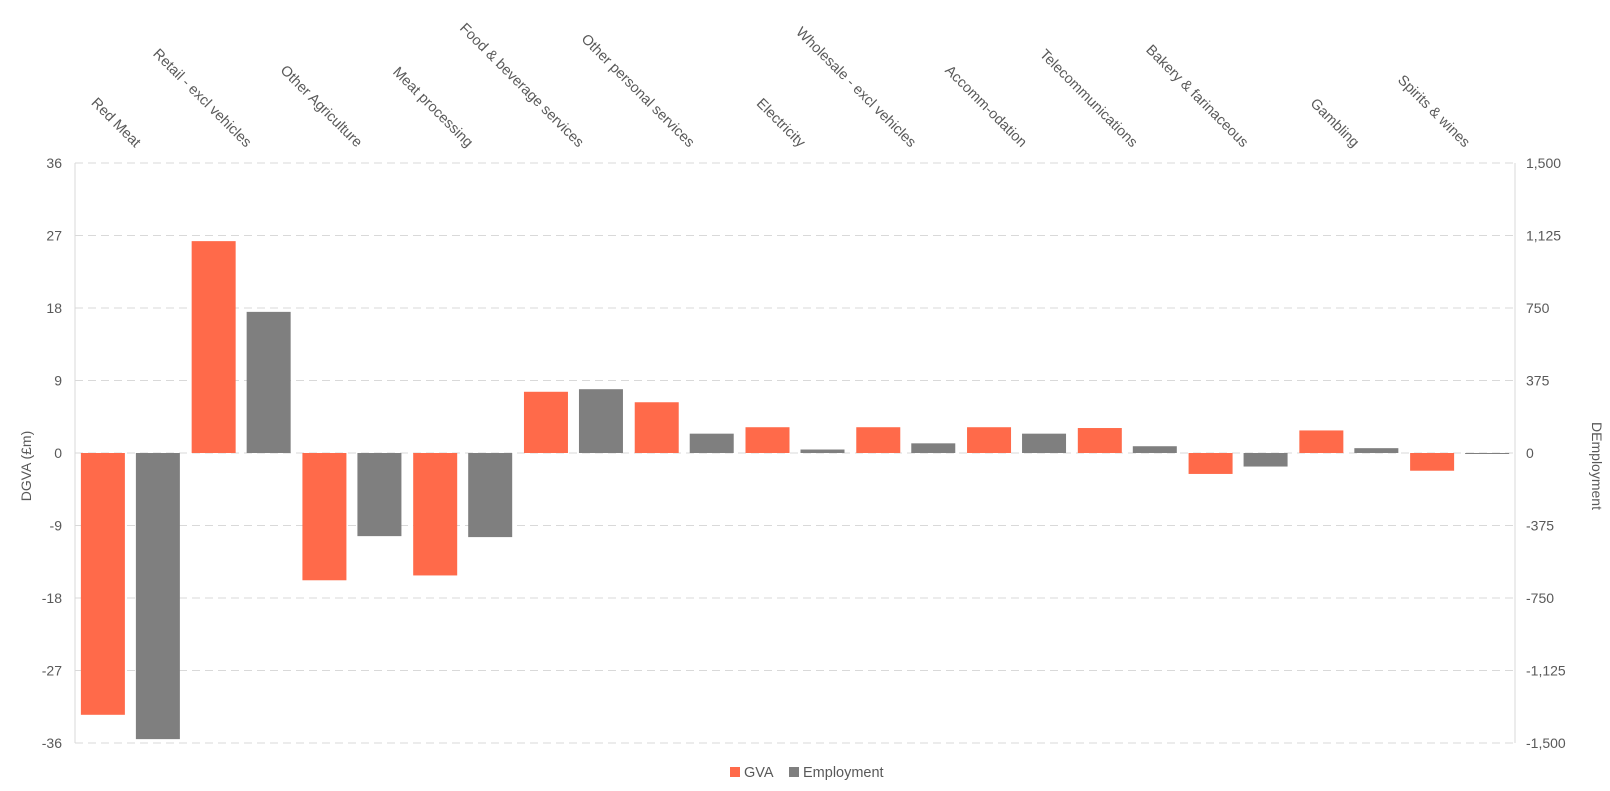 Image resolution: width=1610 pixels, height=791 pixels. I want to click on legend: GVA Employment, so click(807, 773).